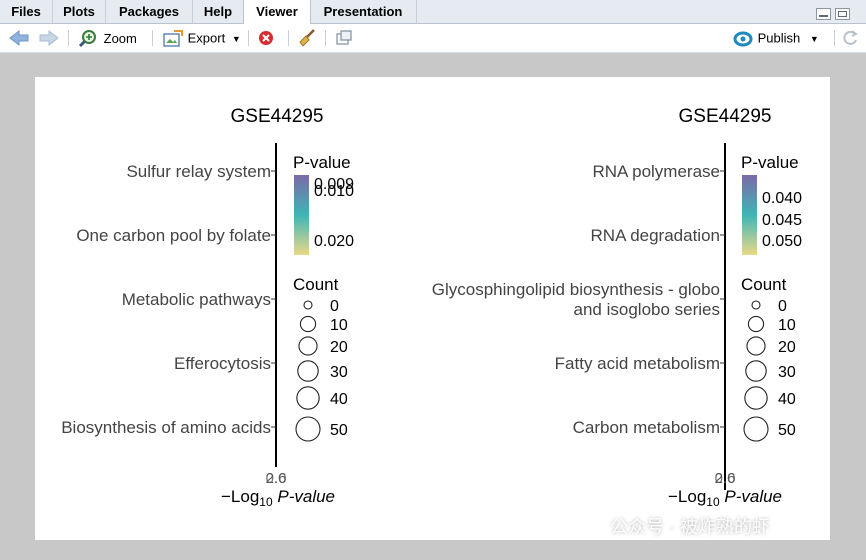 The height and width of the screenshot is (560, 866). Describe the element at coordinates (637, 363) in the screenshot. I see `chart-right-category-label: Fatty acid metabolism` at that location.